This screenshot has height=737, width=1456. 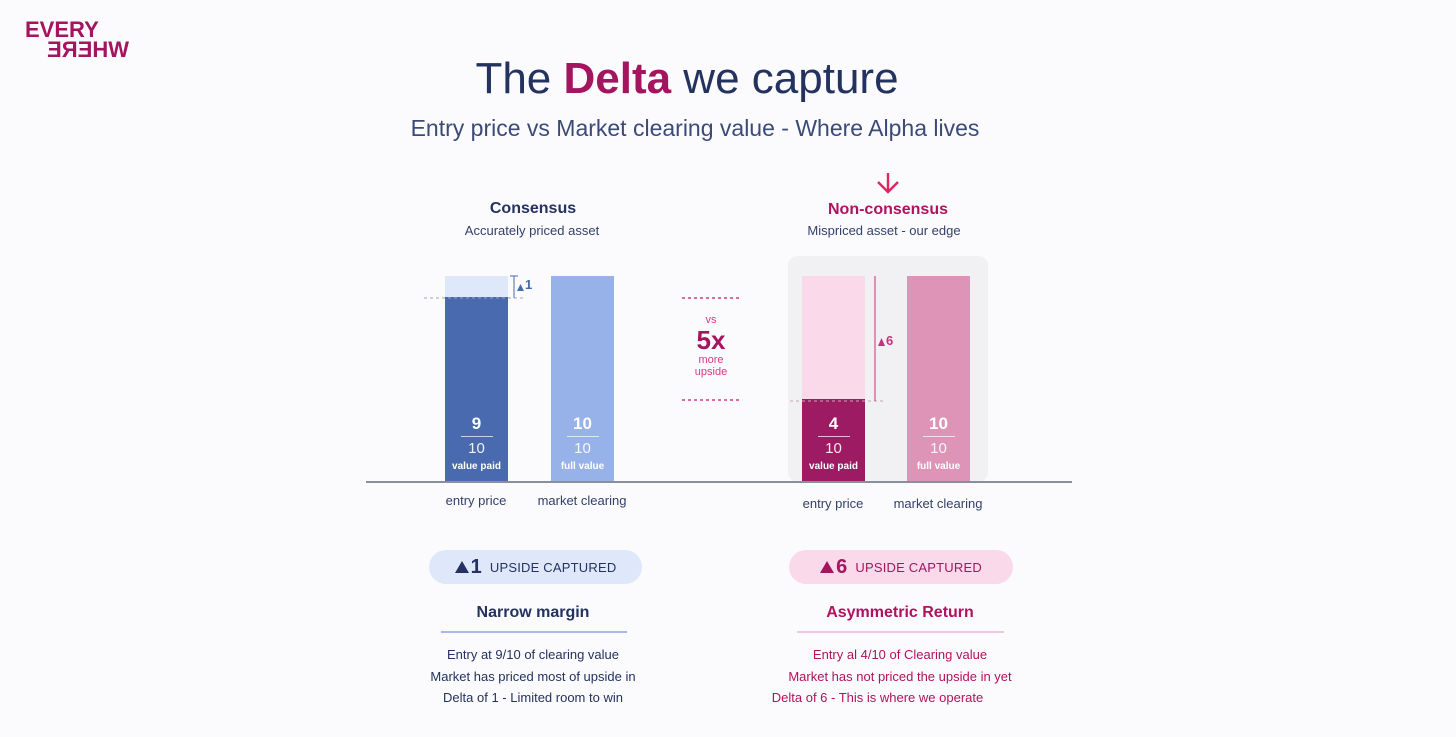 I want to click on consensus-divider, so click(x=534, y=632).